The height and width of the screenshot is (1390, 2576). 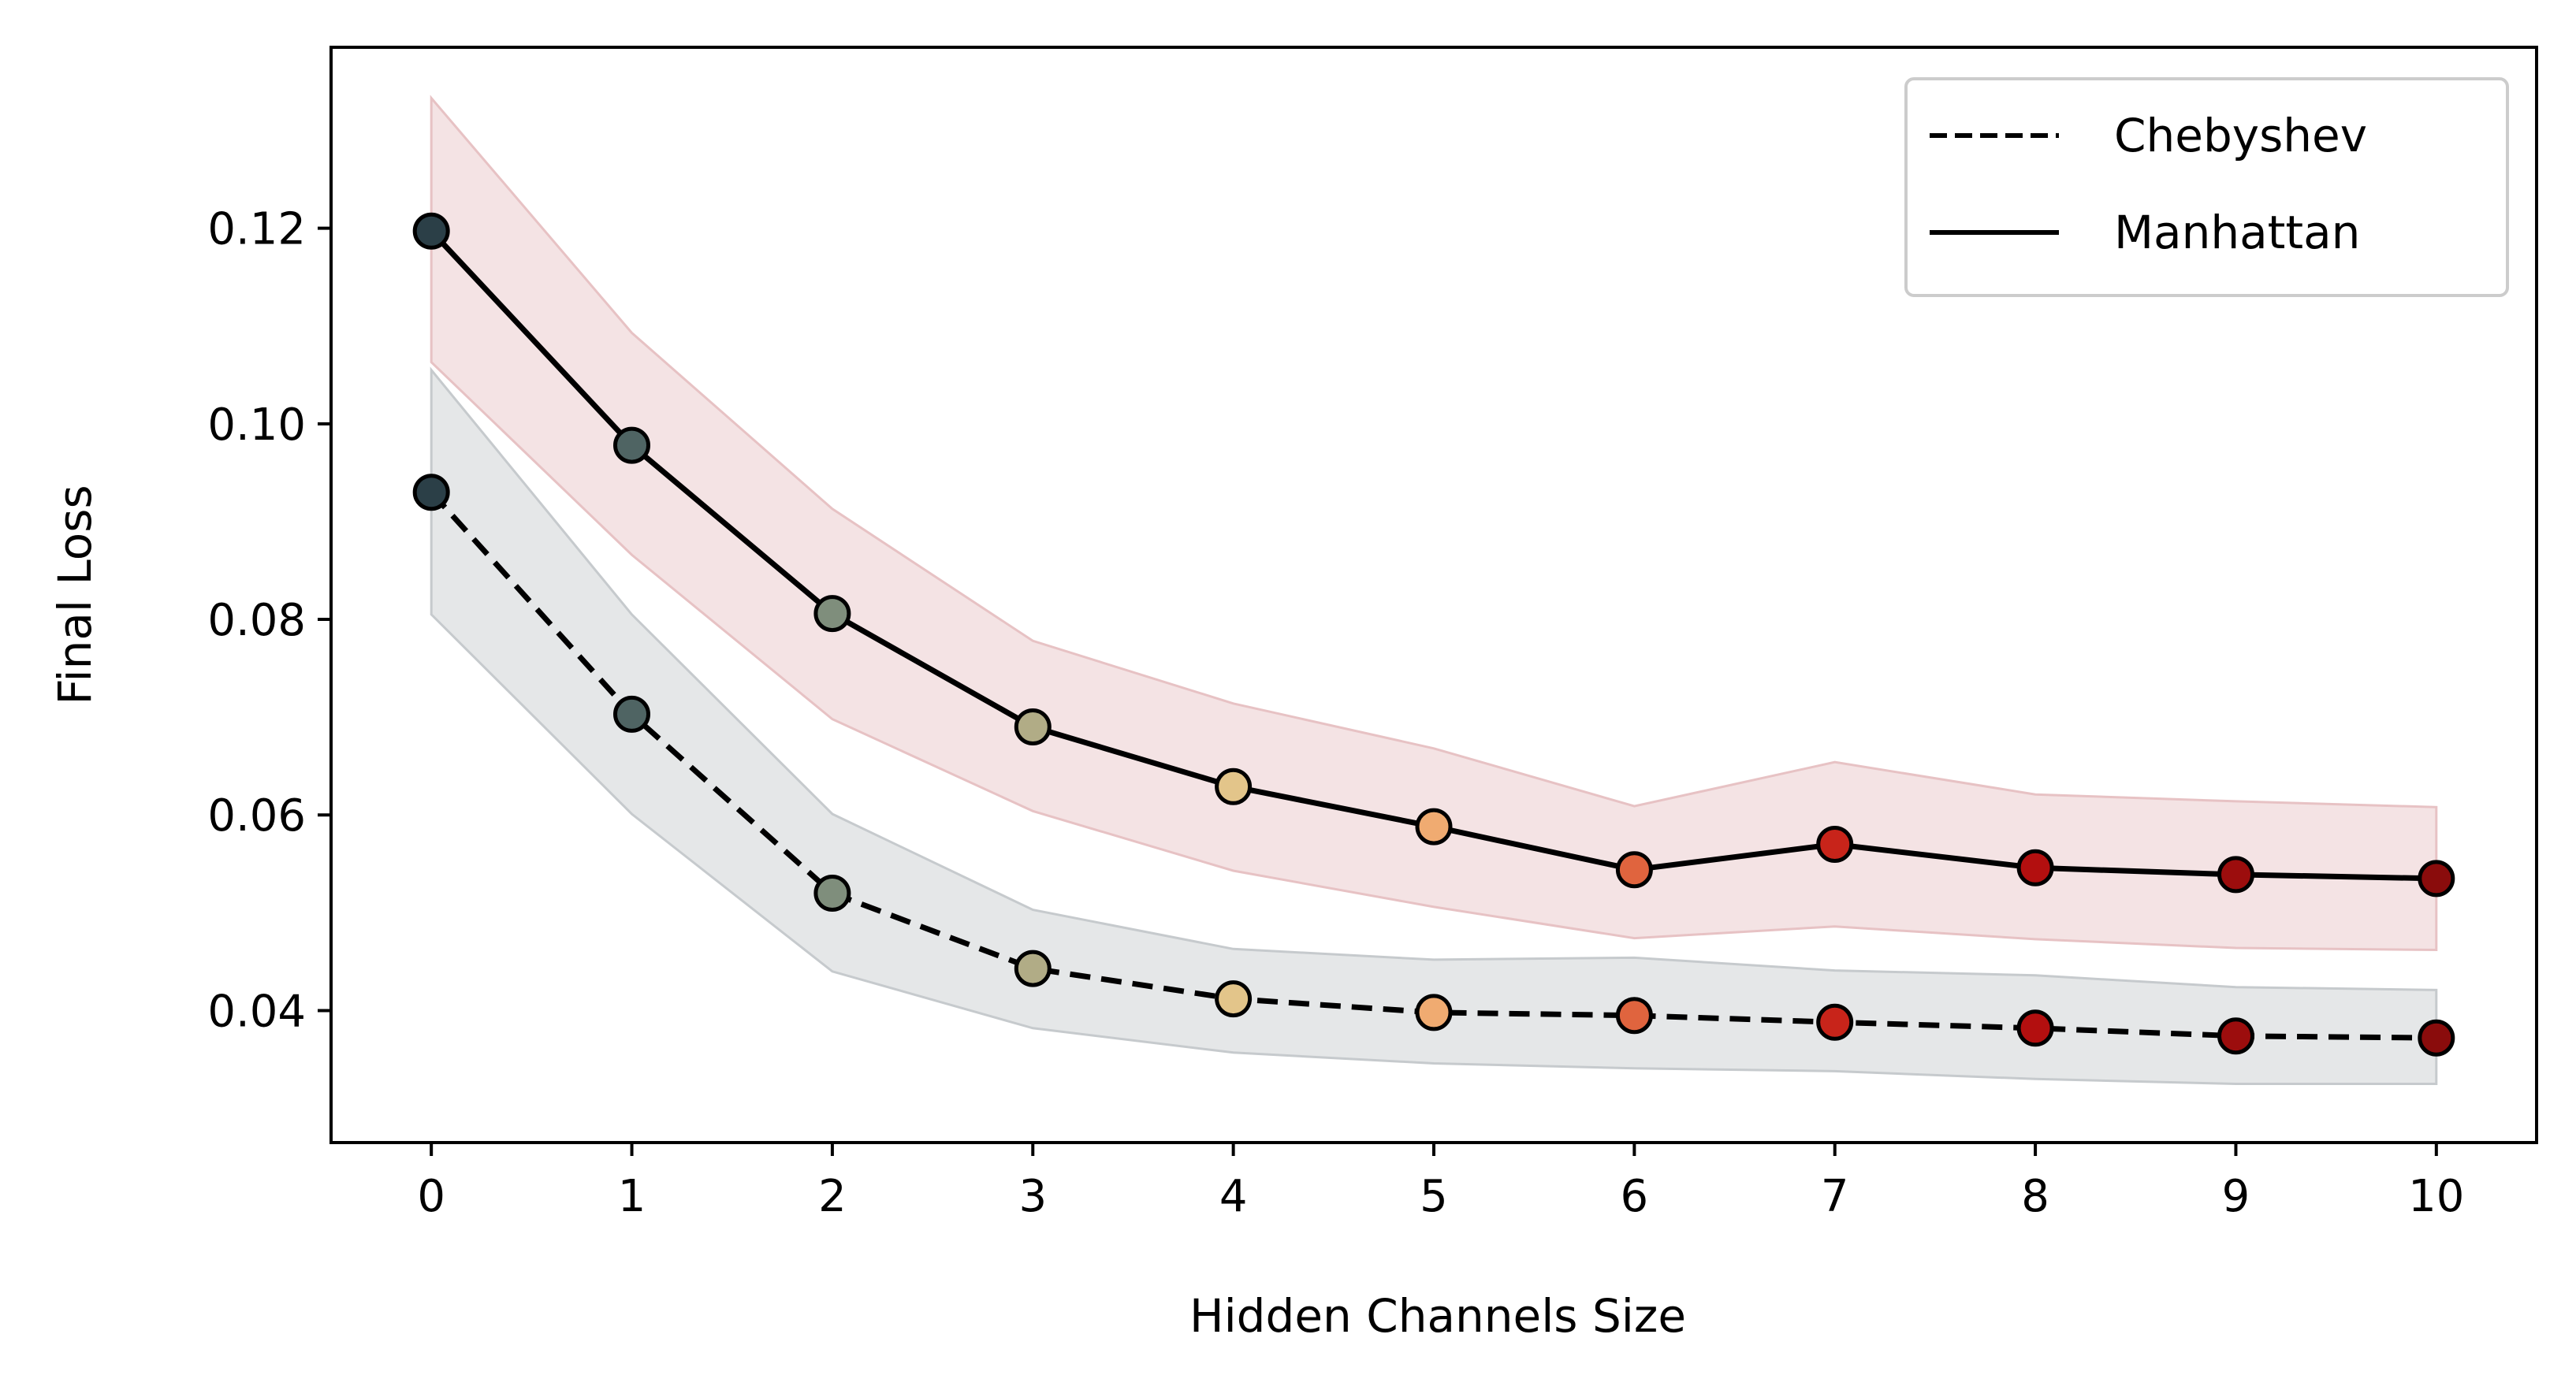 I want to click on legend-box, so click(x=2206, y=187).